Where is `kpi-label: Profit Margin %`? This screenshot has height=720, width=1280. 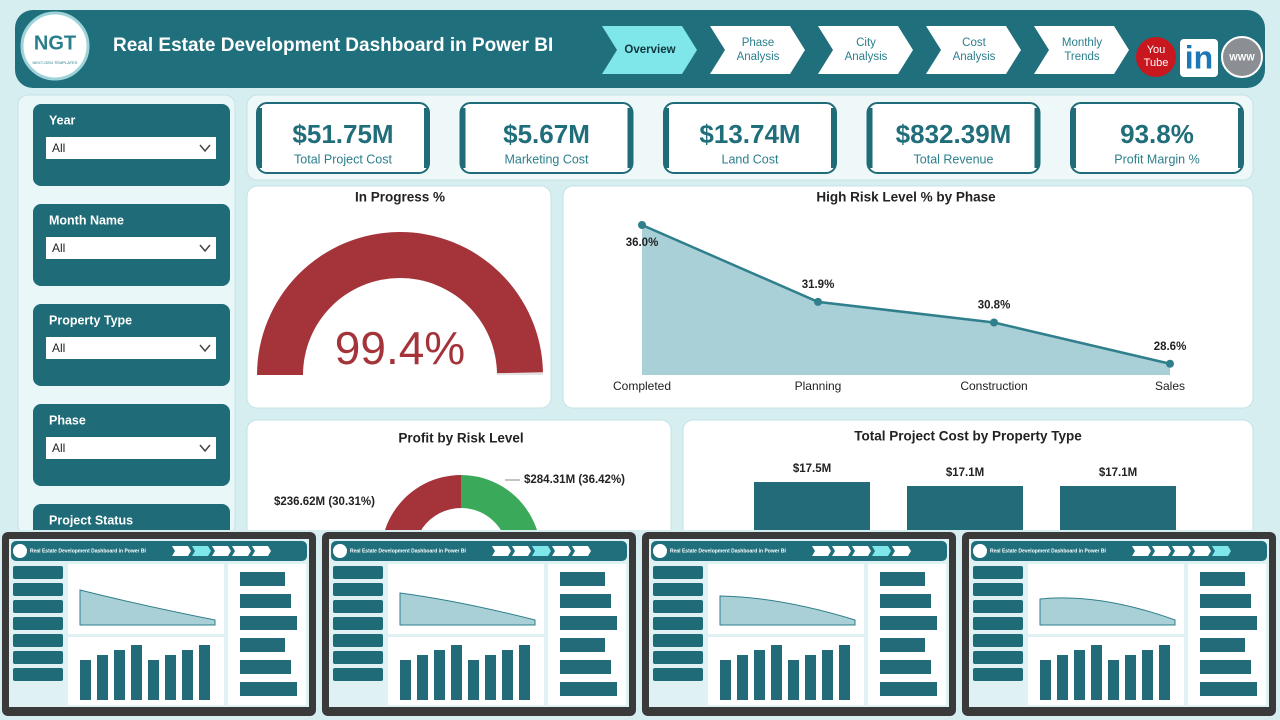
kpi-label: Profit Margin % is located at coordinates (1156, 159).